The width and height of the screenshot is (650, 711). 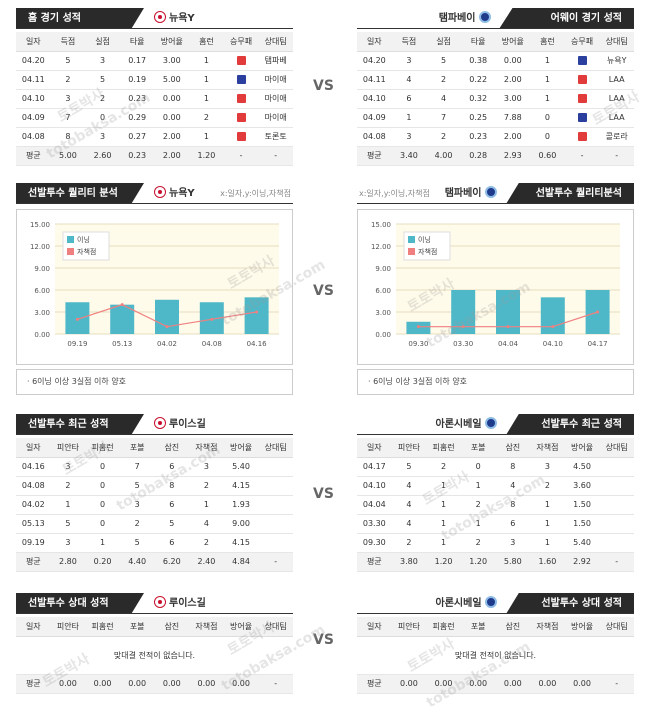 I want to click on table-cell: 04.08, so click(x=33, y=486).